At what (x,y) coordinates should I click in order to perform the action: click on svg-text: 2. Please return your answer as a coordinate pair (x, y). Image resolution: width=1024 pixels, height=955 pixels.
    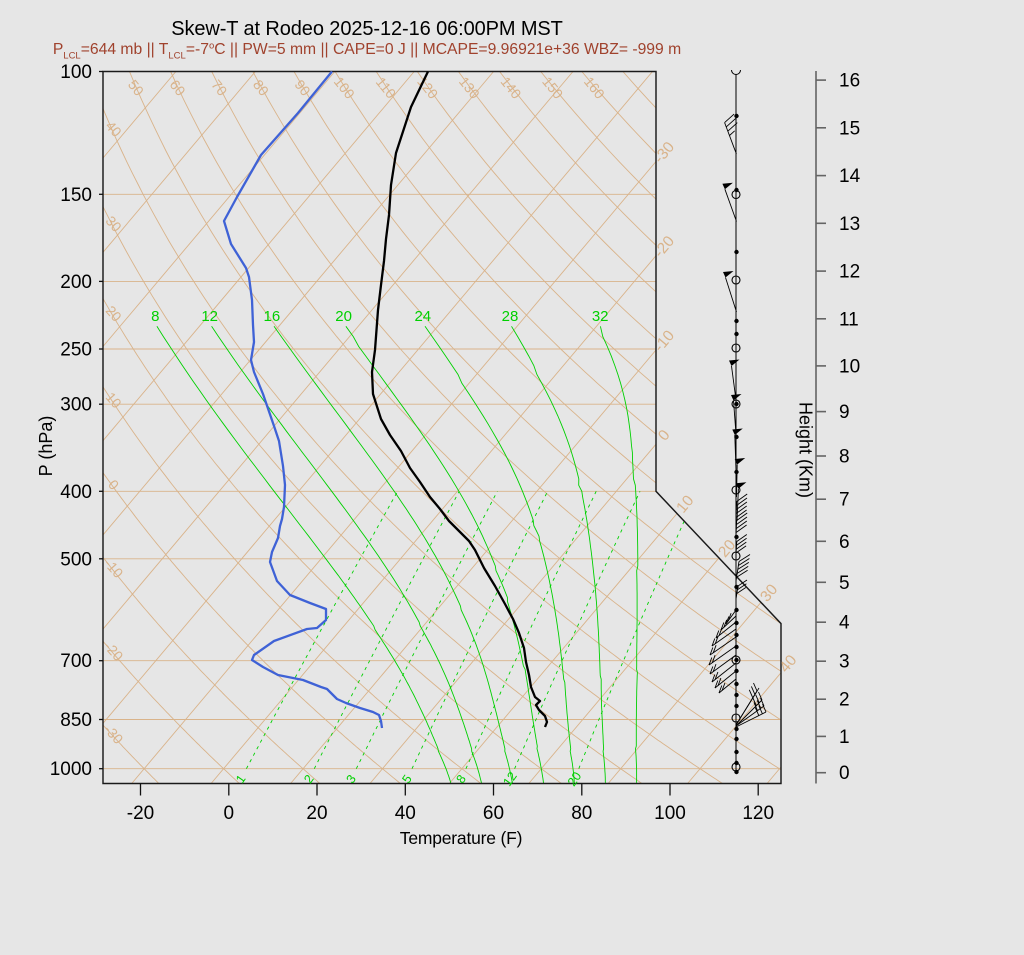
    Looking at the image, I should click on (844, 700).